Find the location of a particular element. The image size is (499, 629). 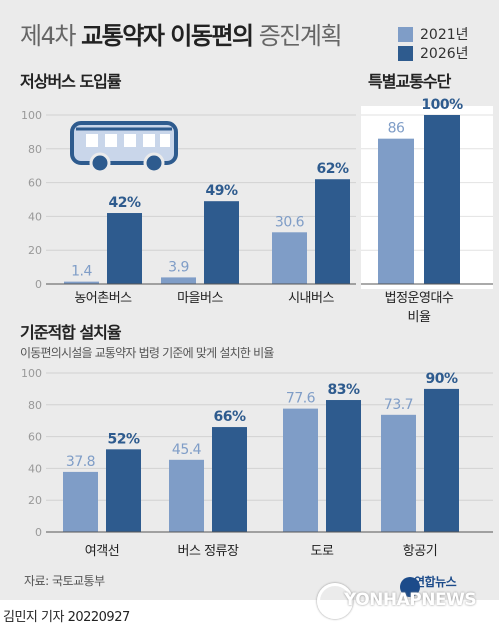

category-label: 시내버스 is located at coordinates (311, 298).